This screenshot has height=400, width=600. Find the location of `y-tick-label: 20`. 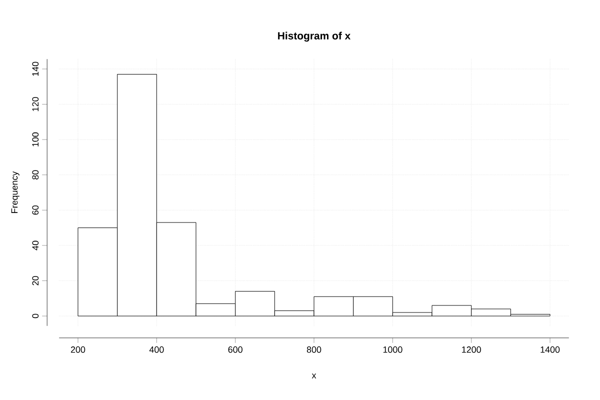

y-tick-label: 20 is located at coordinates (35, 281).